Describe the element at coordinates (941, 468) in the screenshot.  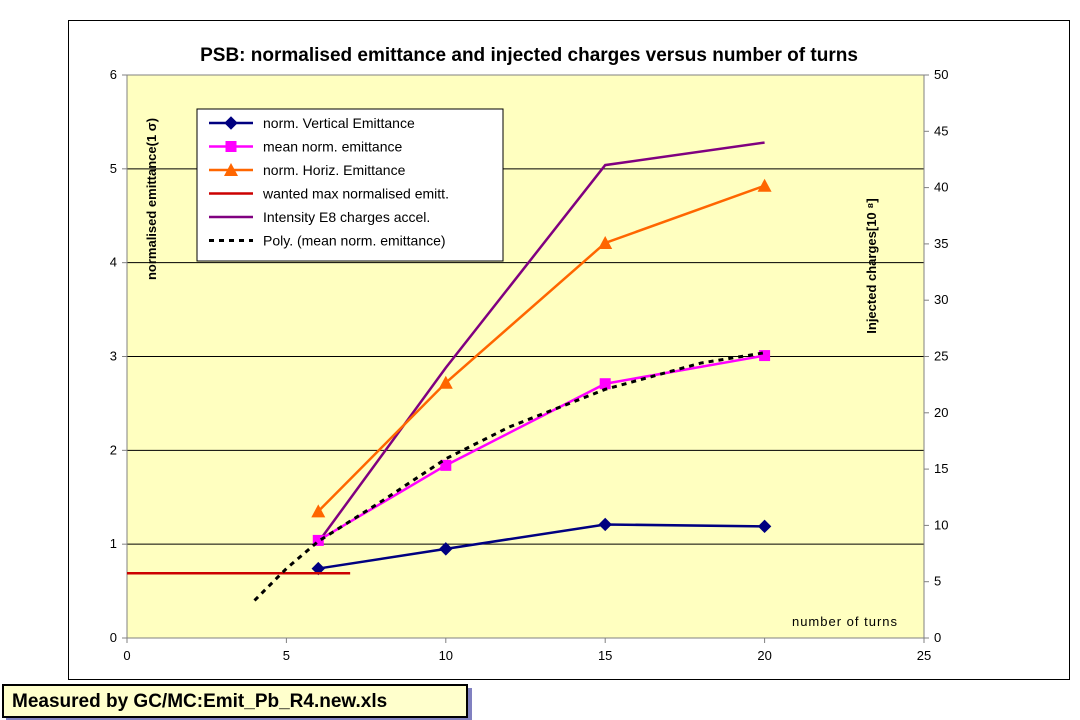
I see `y2-tick-label: 15` at that location.